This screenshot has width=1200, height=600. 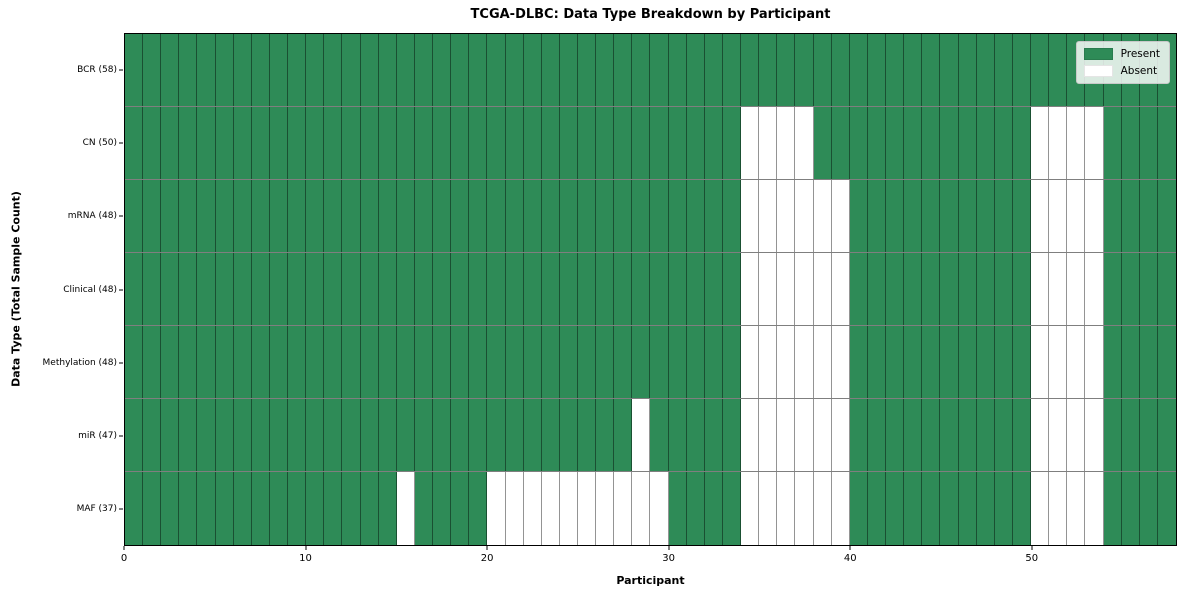 I want to click on heatmap-row, so click(x=650, y=435).